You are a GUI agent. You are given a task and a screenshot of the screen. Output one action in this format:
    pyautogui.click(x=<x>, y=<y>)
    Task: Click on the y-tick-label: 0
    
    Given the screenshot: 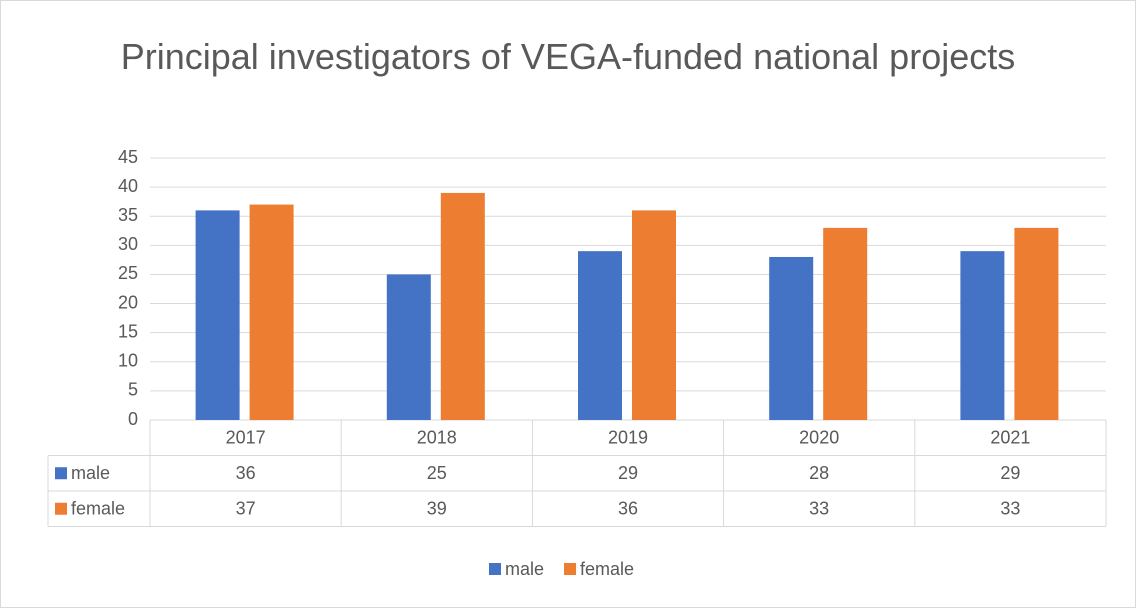 What is the action you would take?
    pyautogui.click(x=133, y=419)
    